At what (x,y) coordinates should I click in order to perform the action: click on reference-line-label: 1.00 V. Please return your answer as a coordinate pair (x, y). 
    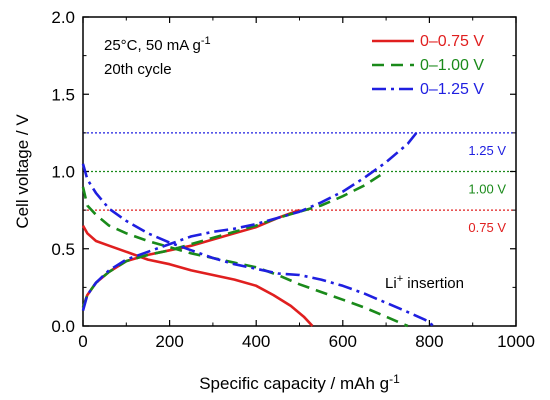
    Looking at the image, I should click on (487, 189).